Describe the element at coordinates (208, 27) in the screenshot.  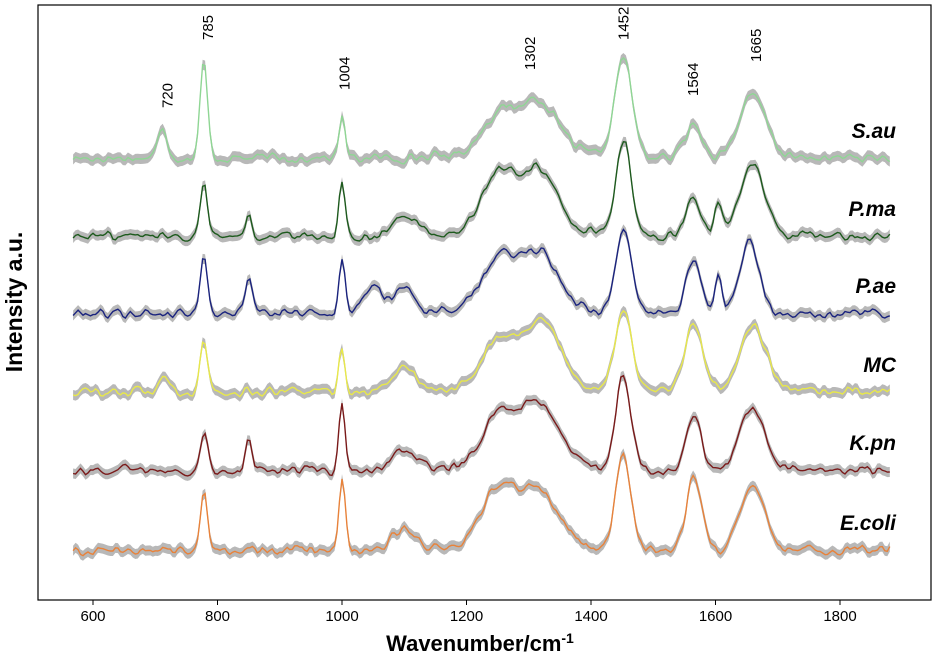
I see `peak-label-785: 785` at that location.